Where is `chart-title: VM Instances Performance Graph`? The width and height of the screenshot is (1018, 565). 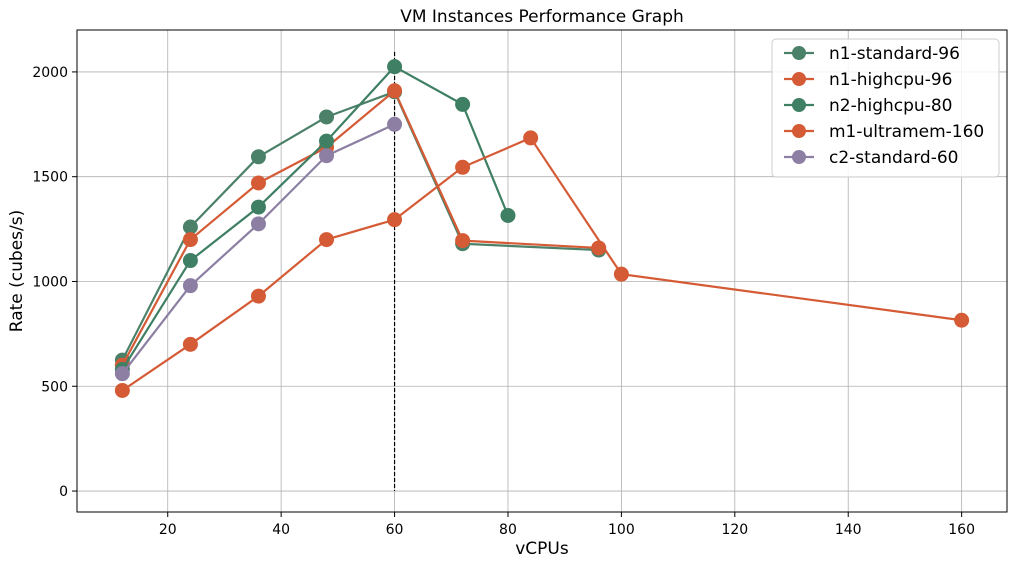
chart-title: VM Instances Performance Graph is located at coordinates (542, 17).